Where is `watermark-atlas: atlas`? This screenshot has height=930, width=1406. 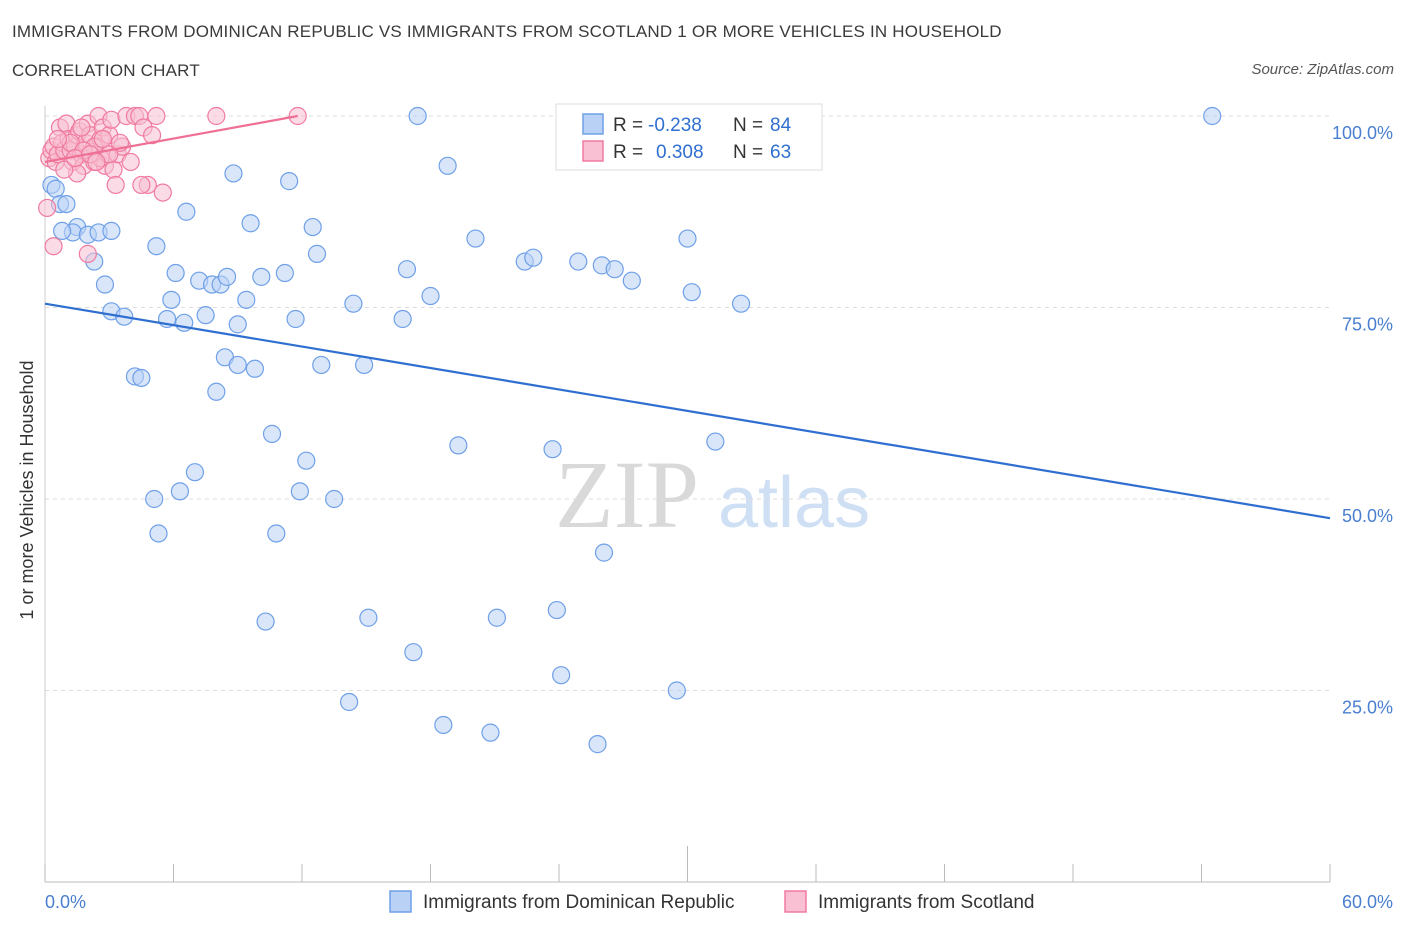 watermark-atlas: atlas is located at coordinates (794, 503).